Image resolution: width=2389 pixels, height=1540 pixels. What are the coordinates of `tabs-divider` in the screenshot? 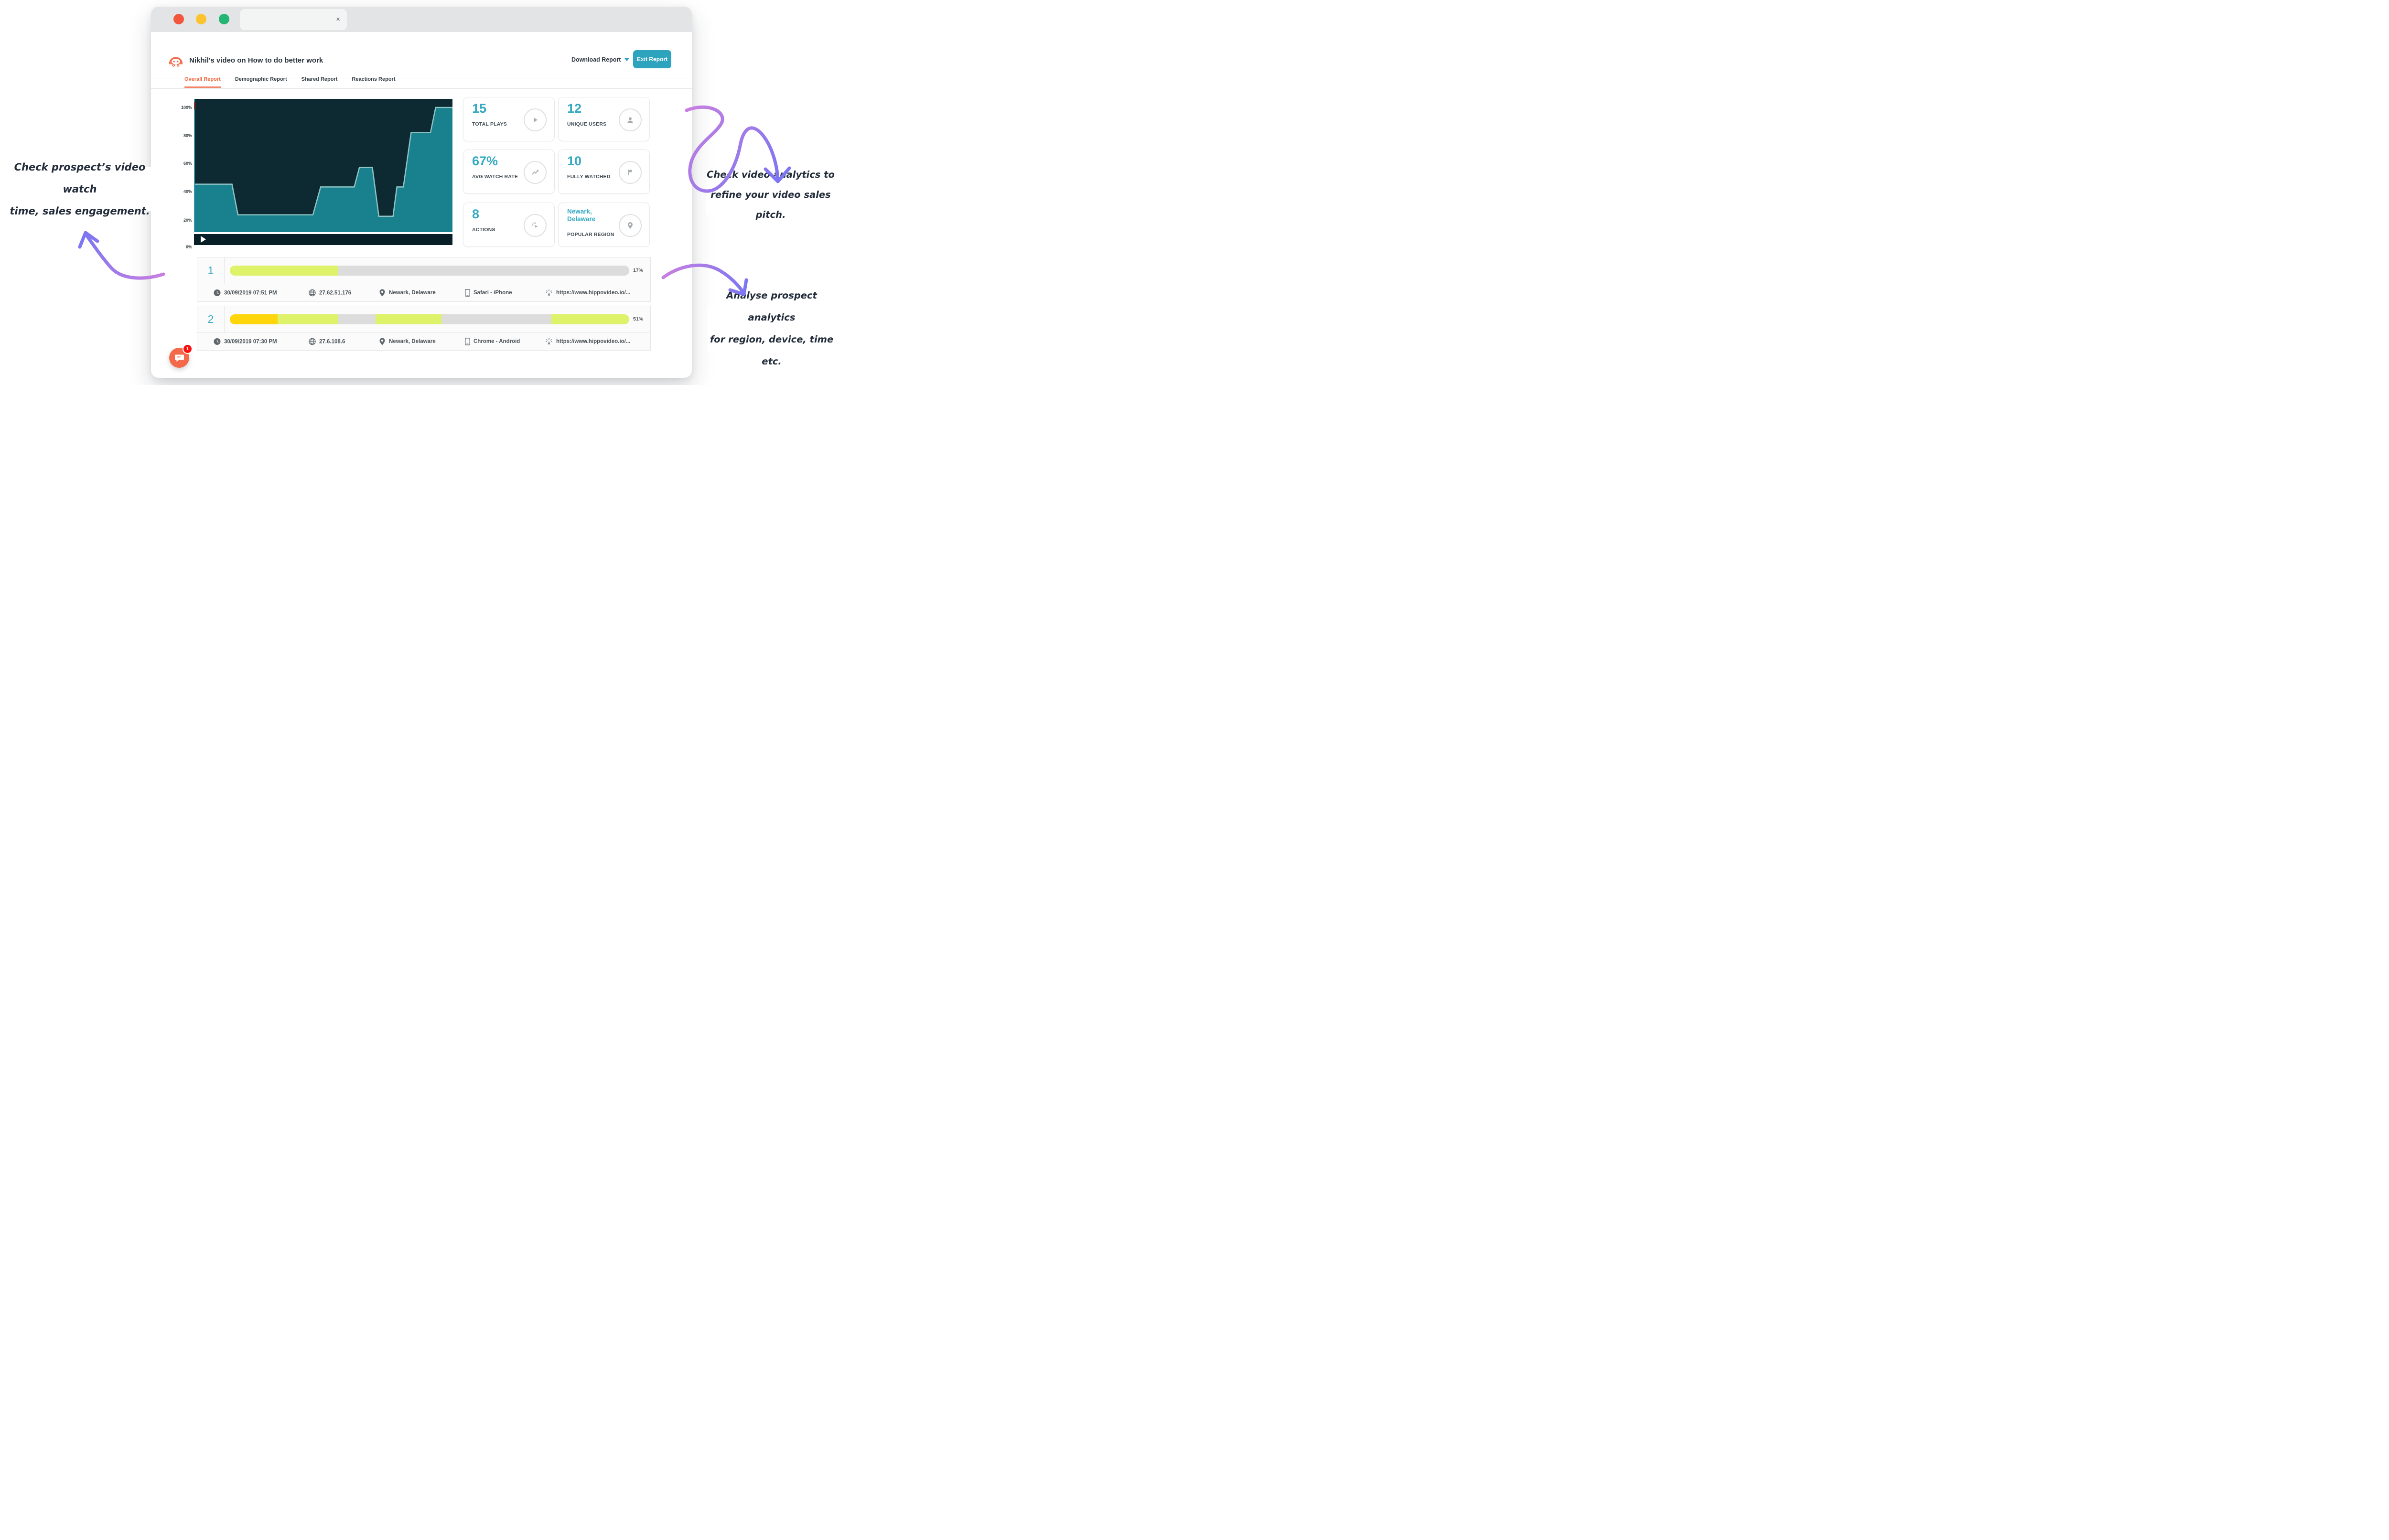 It's located at (421, 88).